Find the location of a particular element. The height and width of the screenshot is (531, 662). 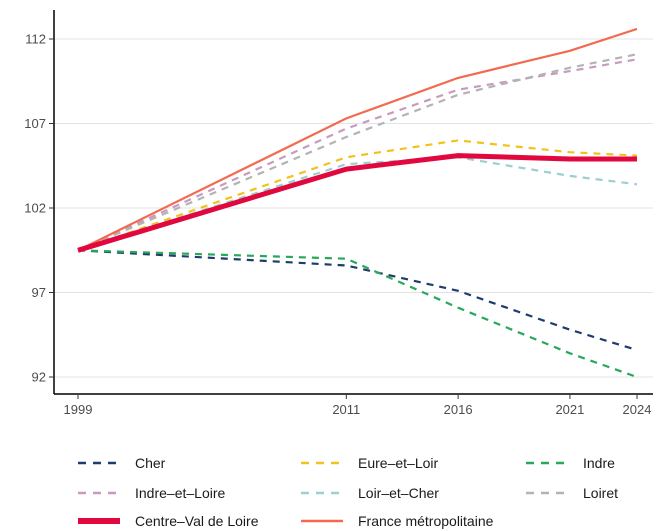

y-tick-label: 97 is located at coordinates (39, 292).